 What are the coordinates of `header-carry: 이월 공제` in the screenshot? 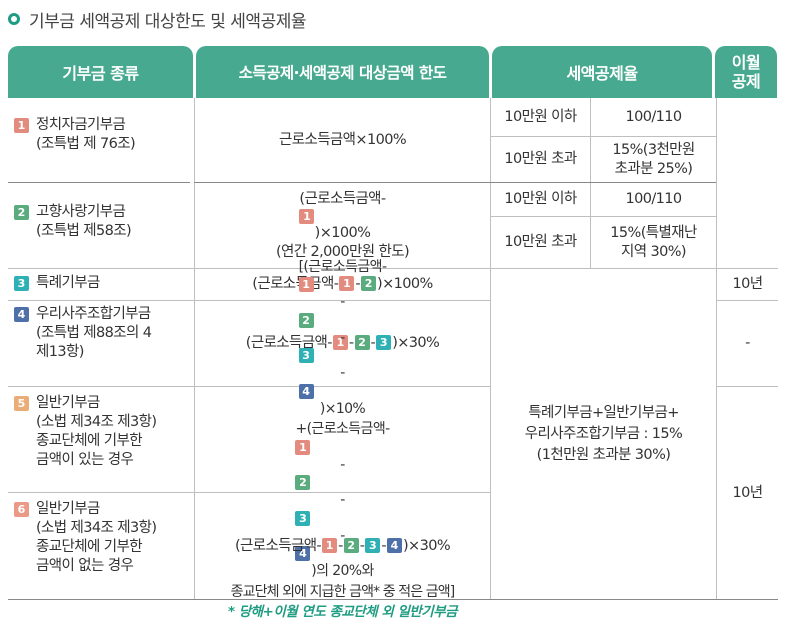 It's located at (746, 72).